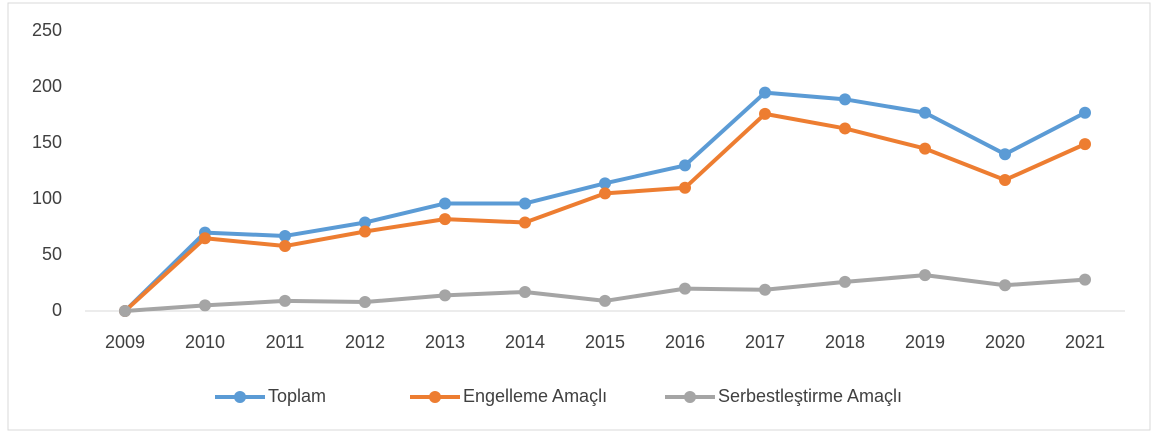 This screenshot has width=1159, height=441. I want to click on y-tick-label: 0, so click(57, 310).